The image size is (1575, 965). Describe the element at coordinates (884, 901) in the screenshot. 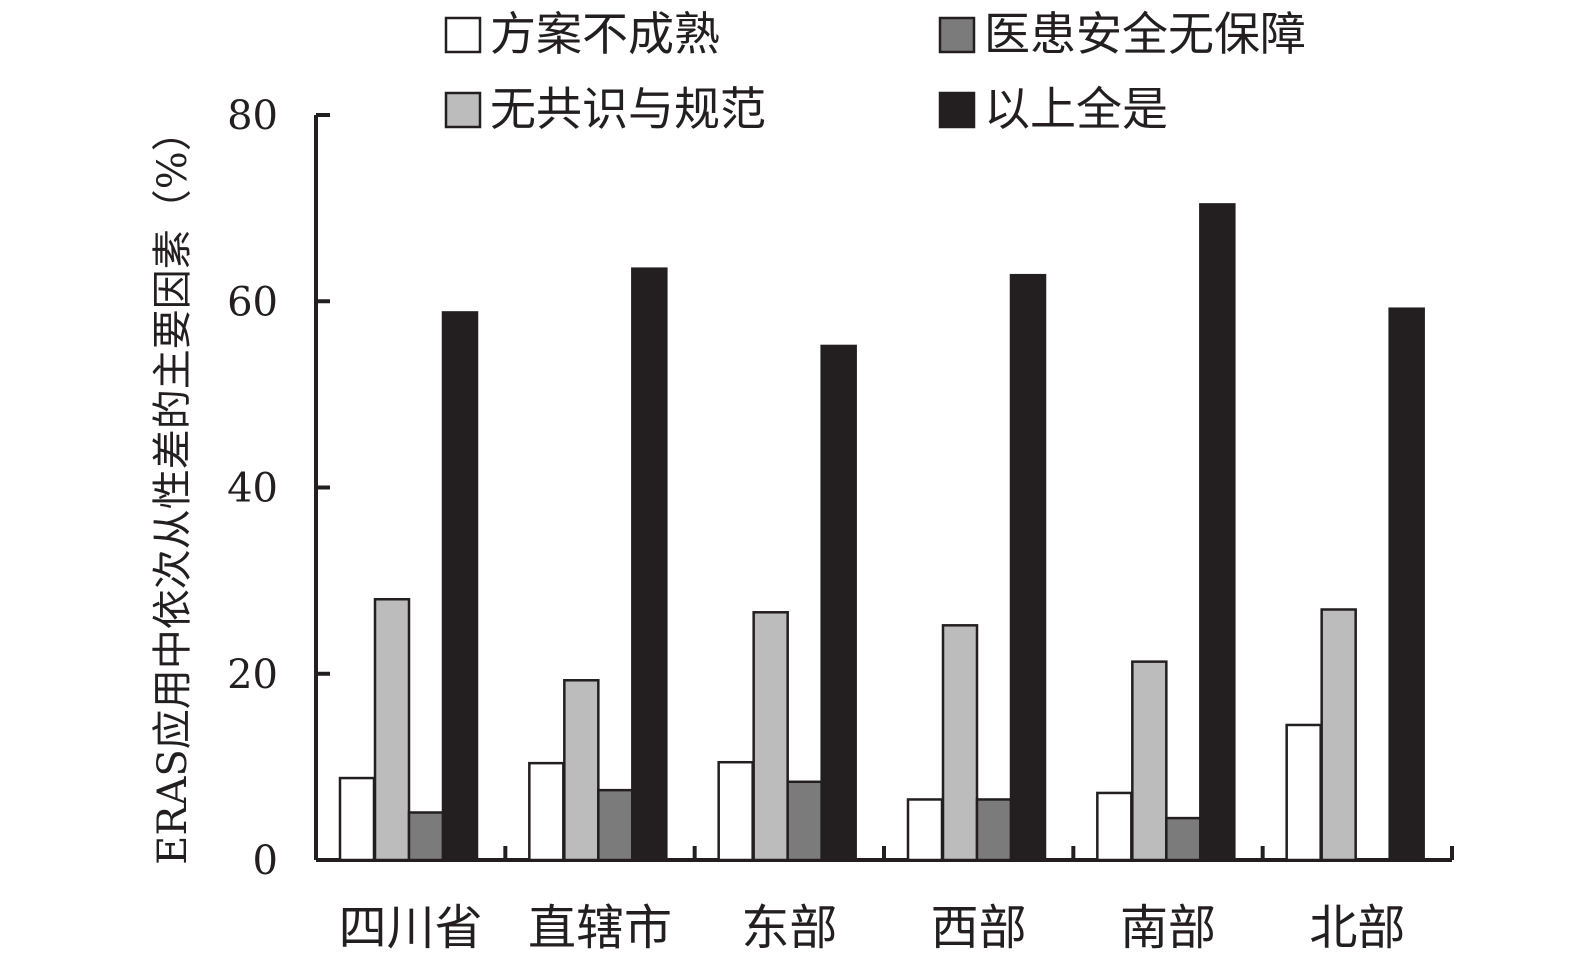

I see `x-axis: 四川省 直辖市 东部 西部 南部 北部` at that location.